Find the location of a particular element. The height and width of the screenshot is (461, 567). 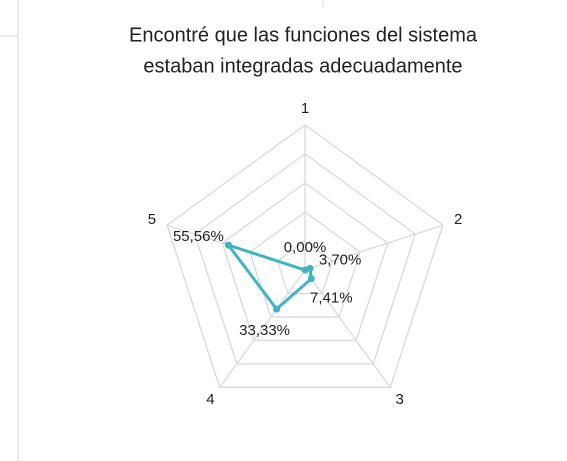

category-label: 3 is located at coordinates (399, 399).